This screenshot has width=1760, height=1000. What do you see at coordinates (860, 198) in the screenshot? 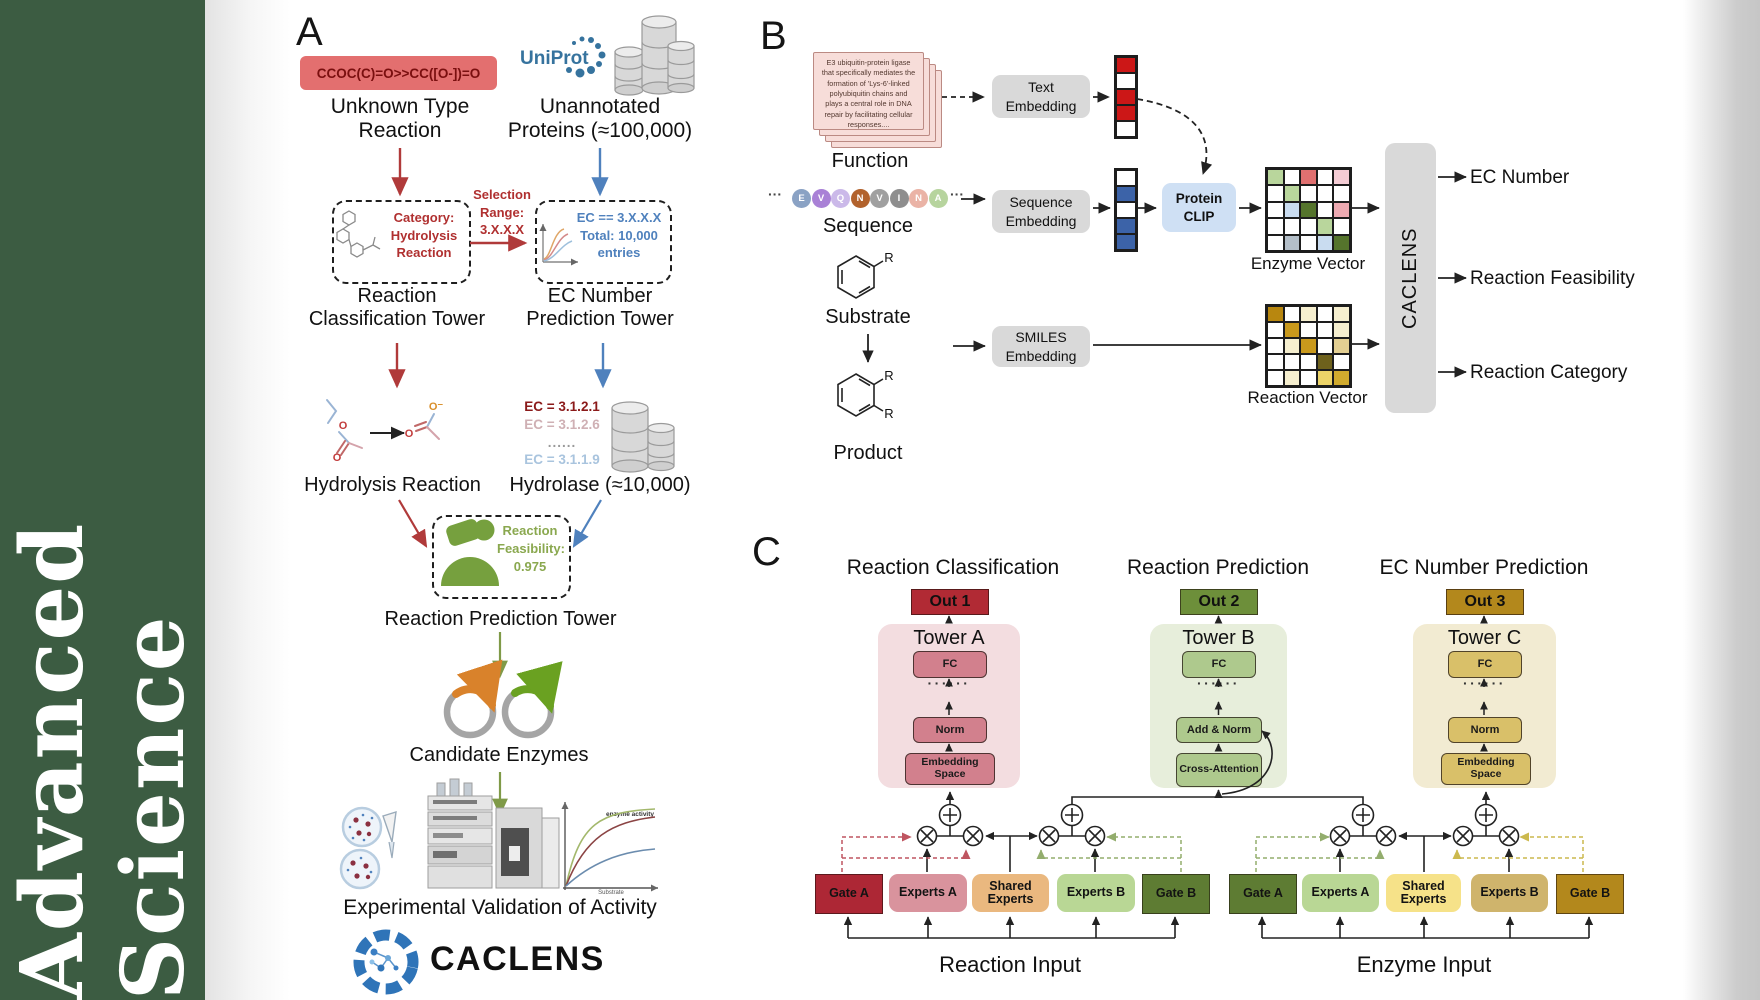
I see `residue-circle: N` at bounding box center [860, 198].